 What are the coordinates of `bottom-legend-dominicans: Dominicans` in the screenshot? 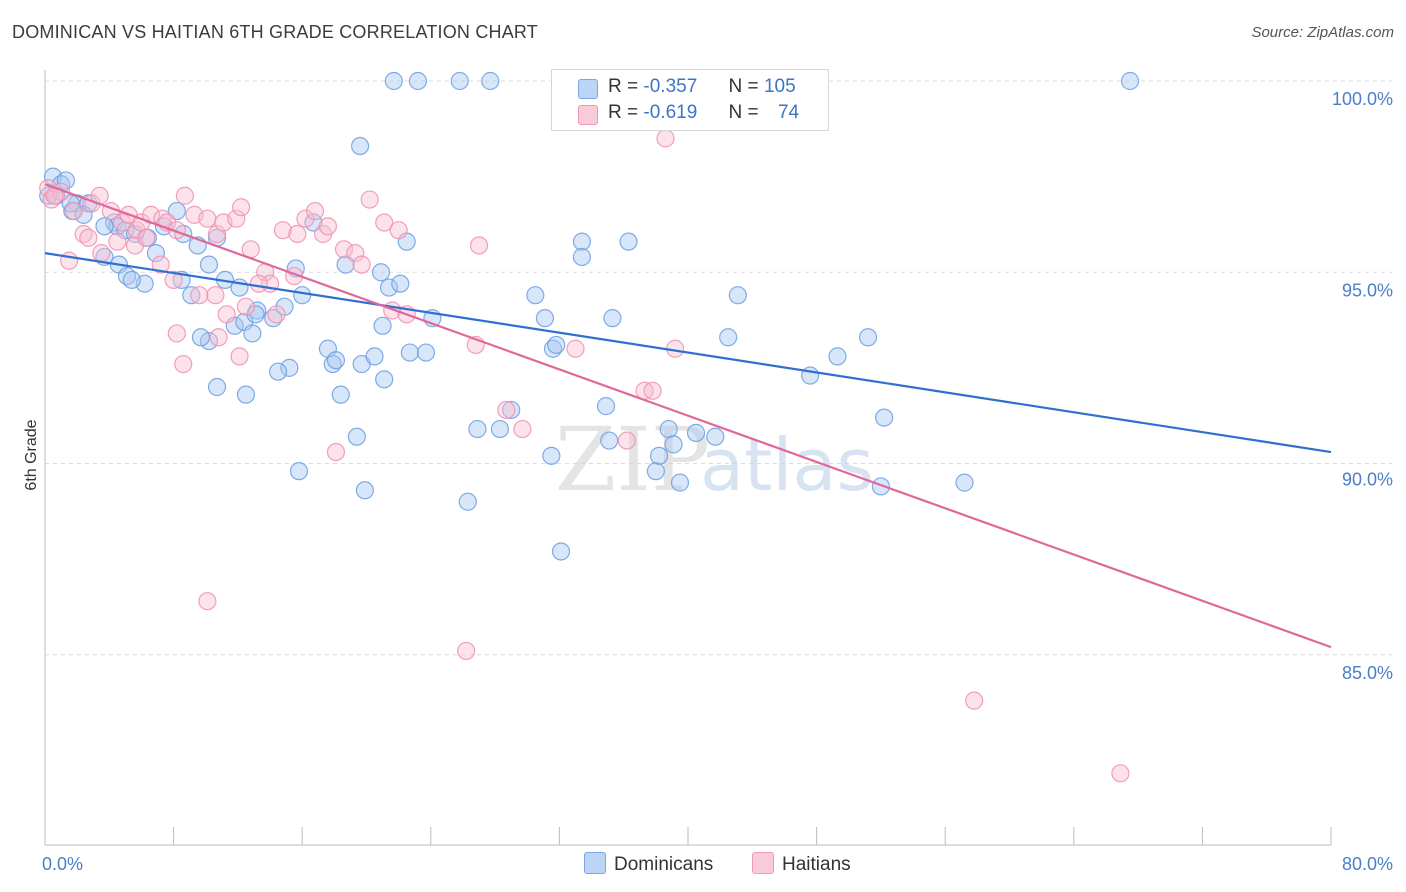 It's located at (648, 864).